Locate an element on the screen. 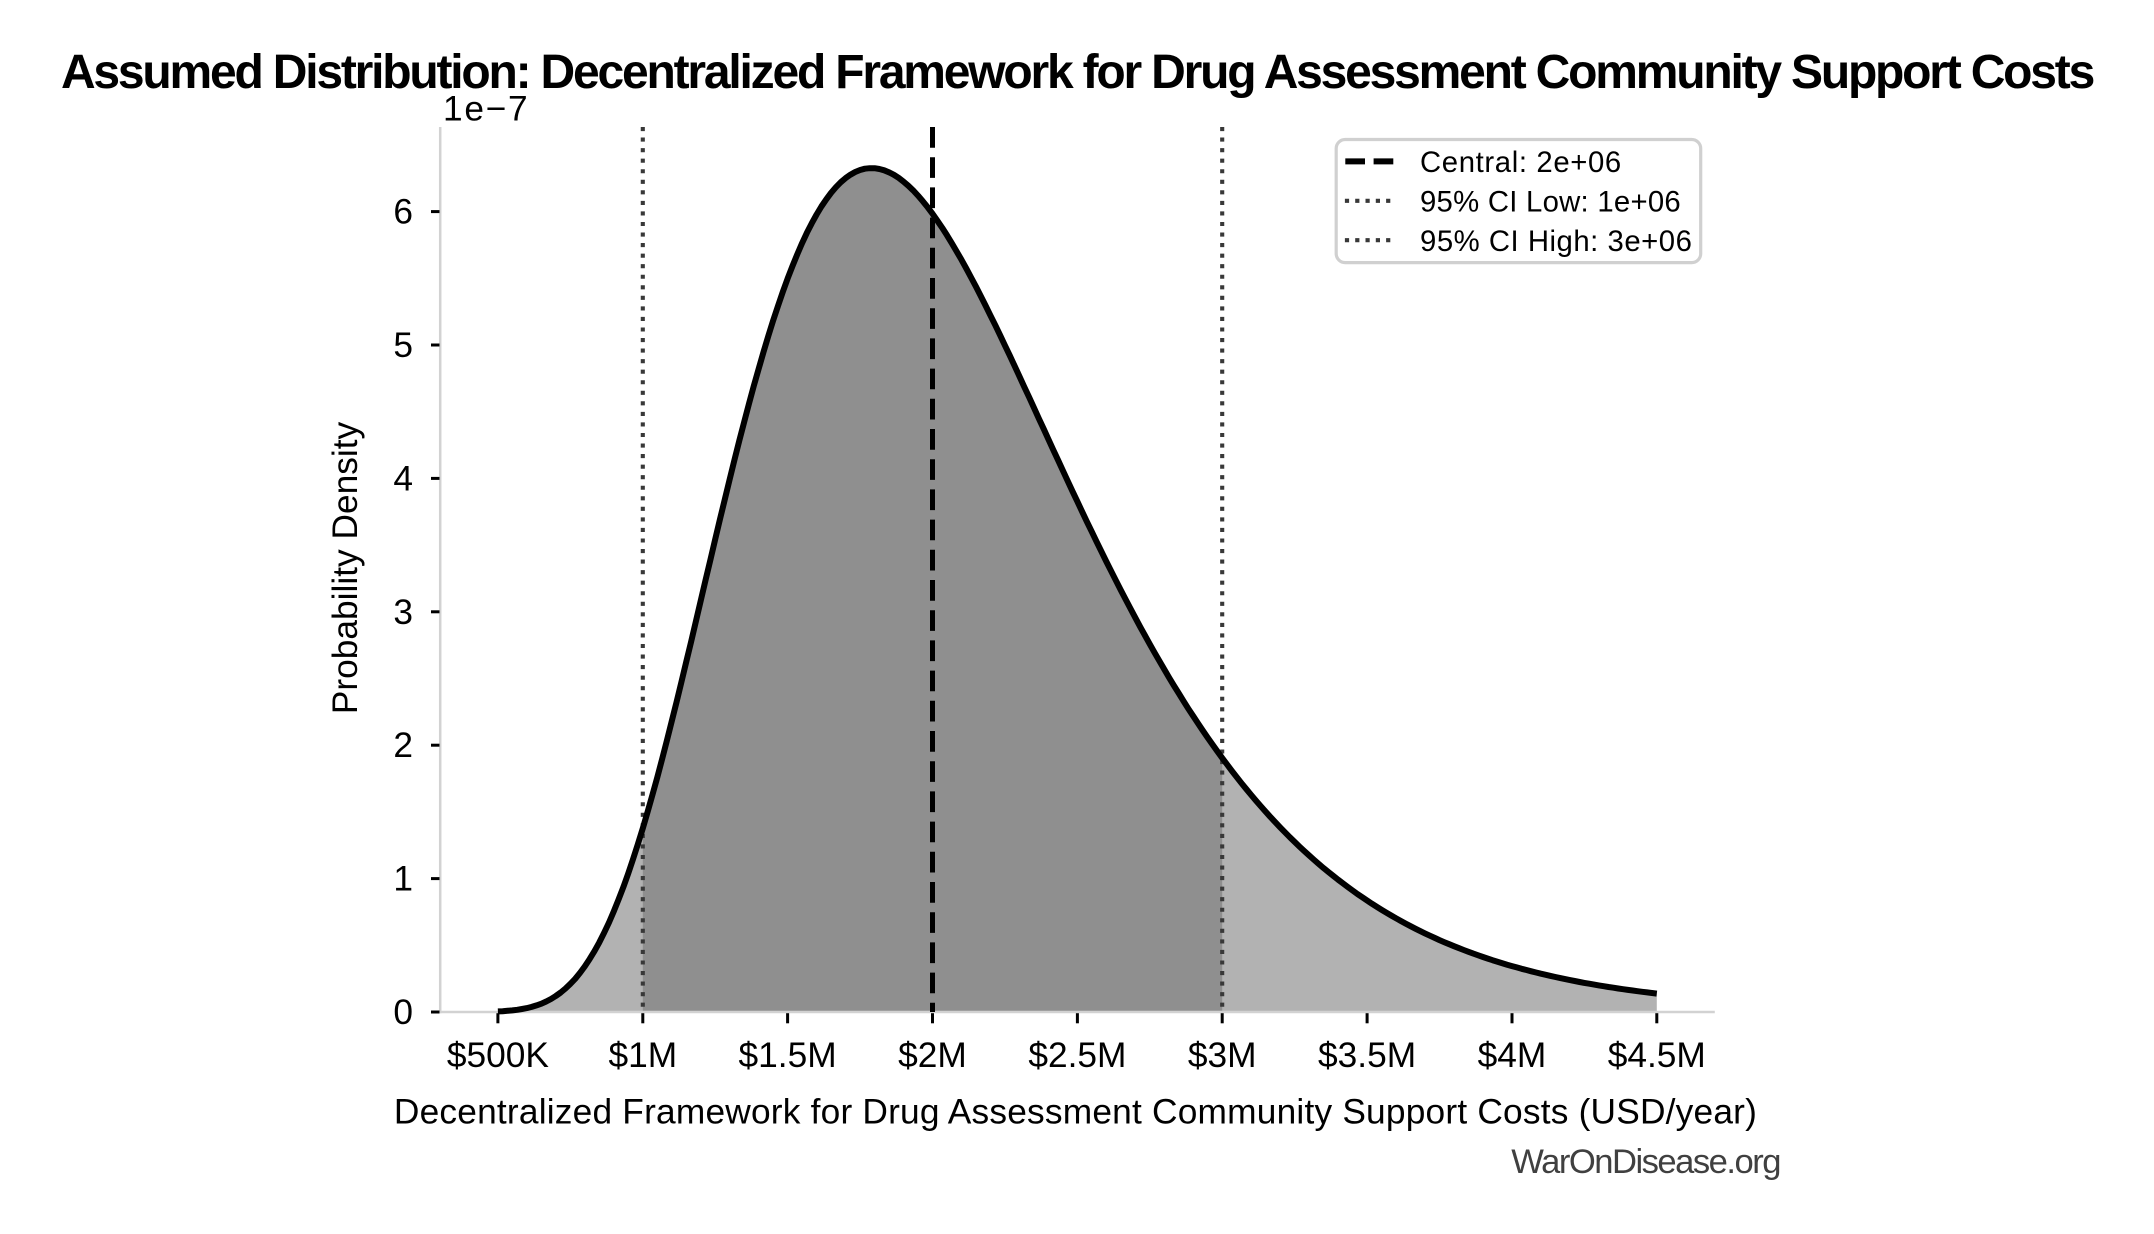  svg-text: 1 is located at coordinates (403, 879).